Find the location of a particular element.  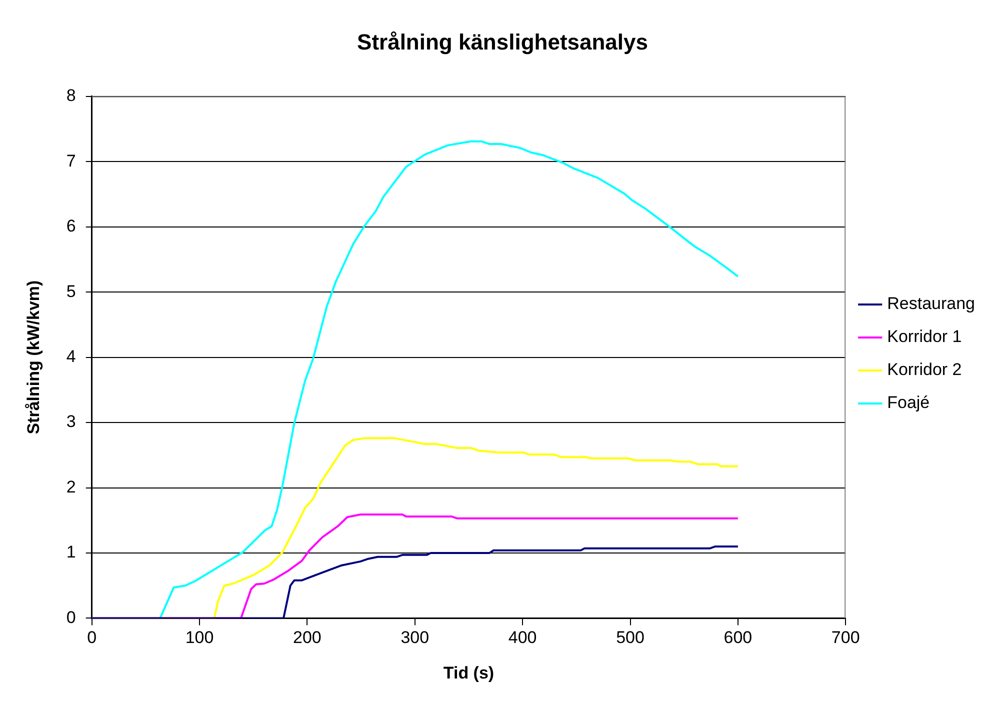

chart-title: Strålning känslighetsanalys is located at coordinates (502, 41).